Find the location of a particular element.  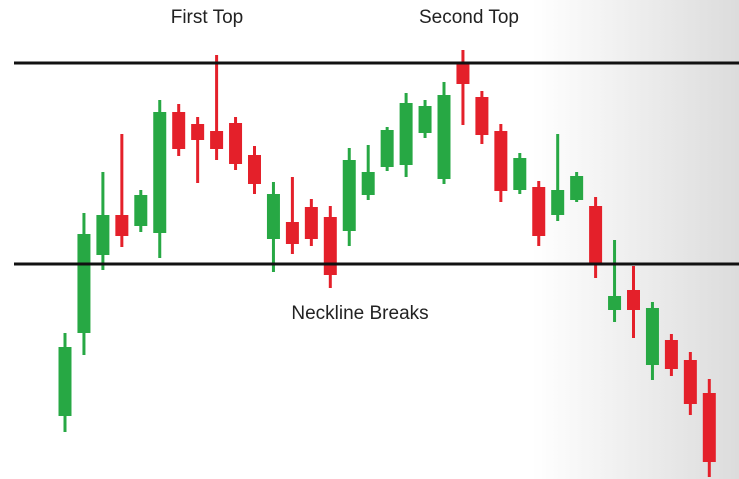

annotation: Neckline Breaks is located at coordinates (359, 313).